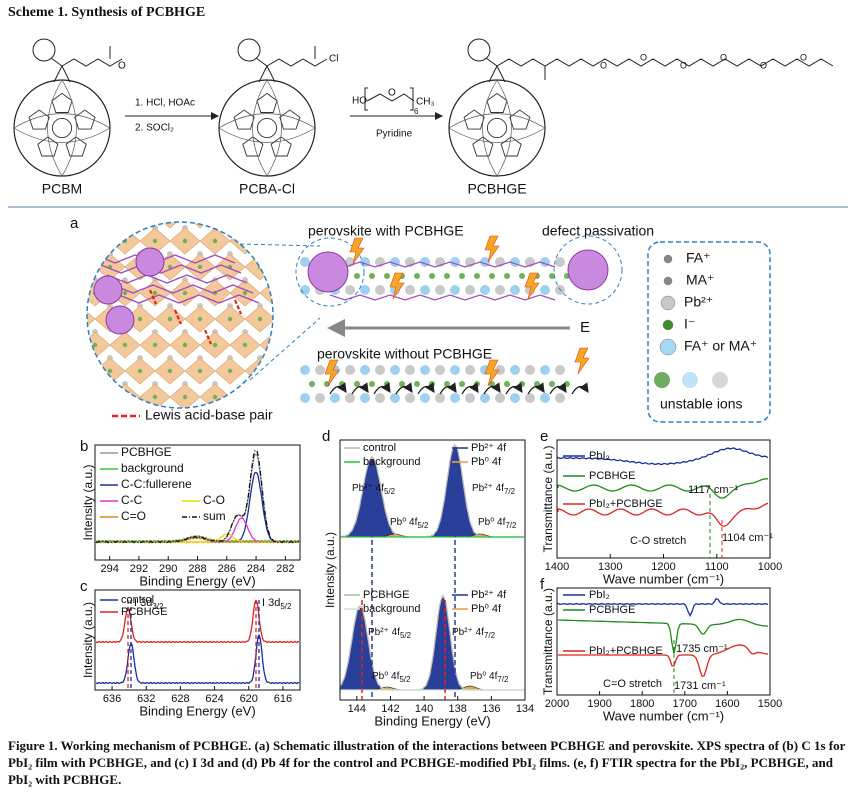 The width and height of the screenshot is (856, 795). What do you see at coordinates (238, 307) in the screenshot?
I see `lewis-bond` at bounding box center [238, 307].